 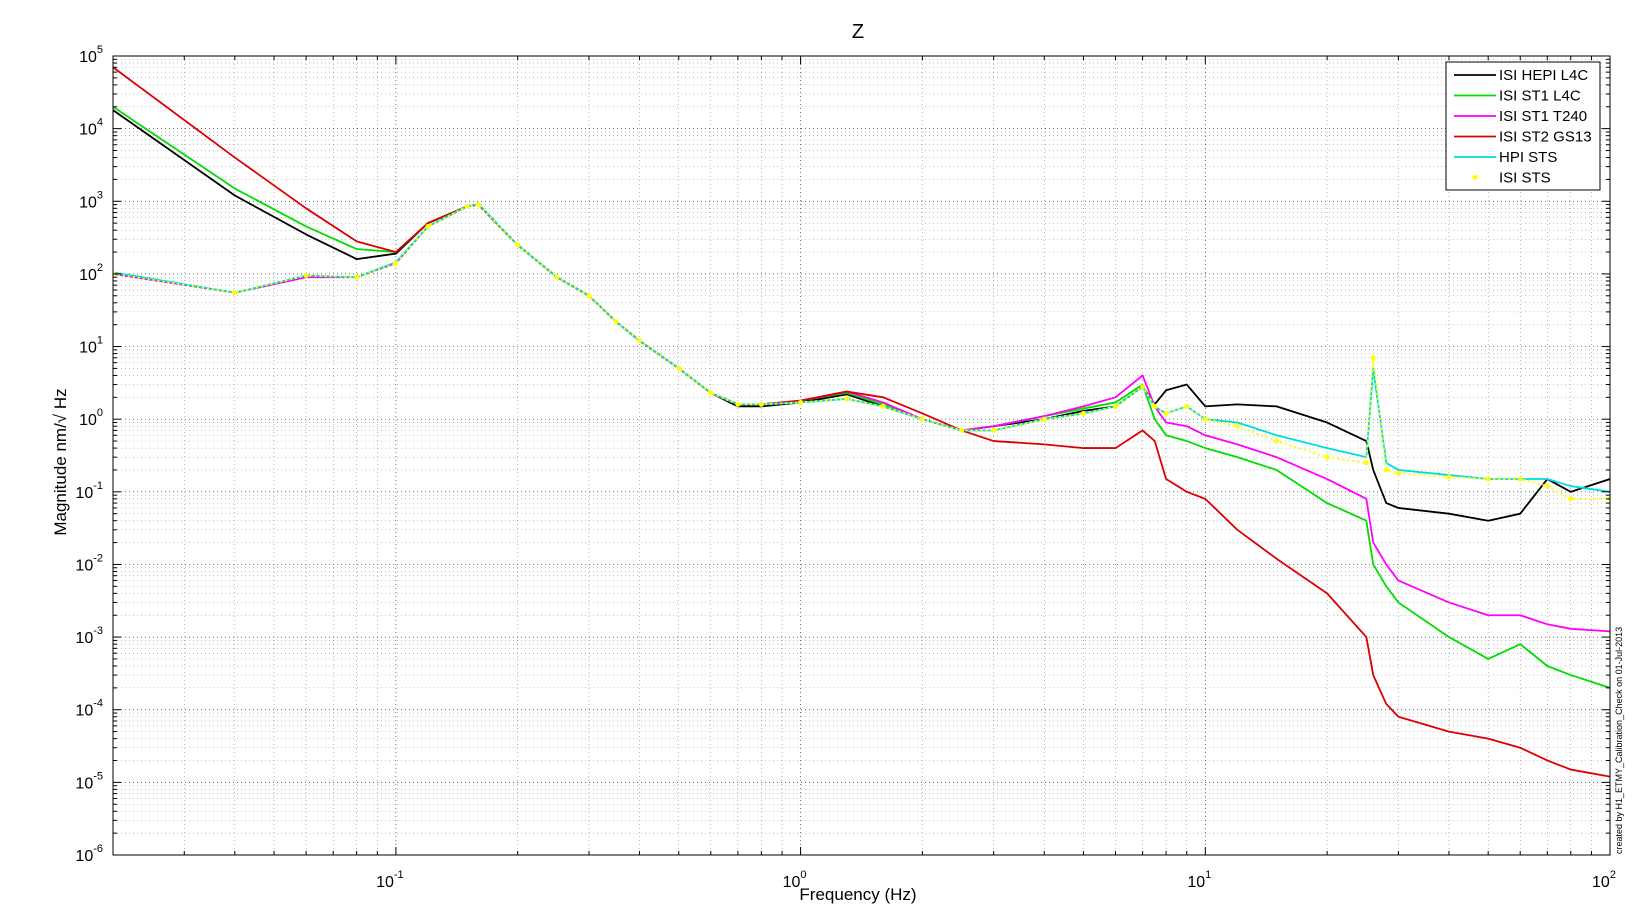 What do you see at coordinates (1528, 157) in the screenshot?
I see `legend-label: HPI STS` at bounding box center [1528, 157].